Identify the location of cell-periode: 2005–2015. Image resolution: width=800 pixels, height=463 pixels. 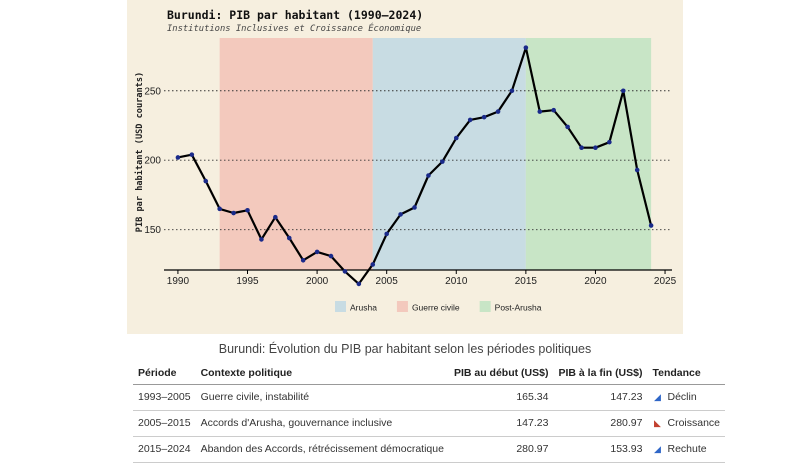
(164, 423).